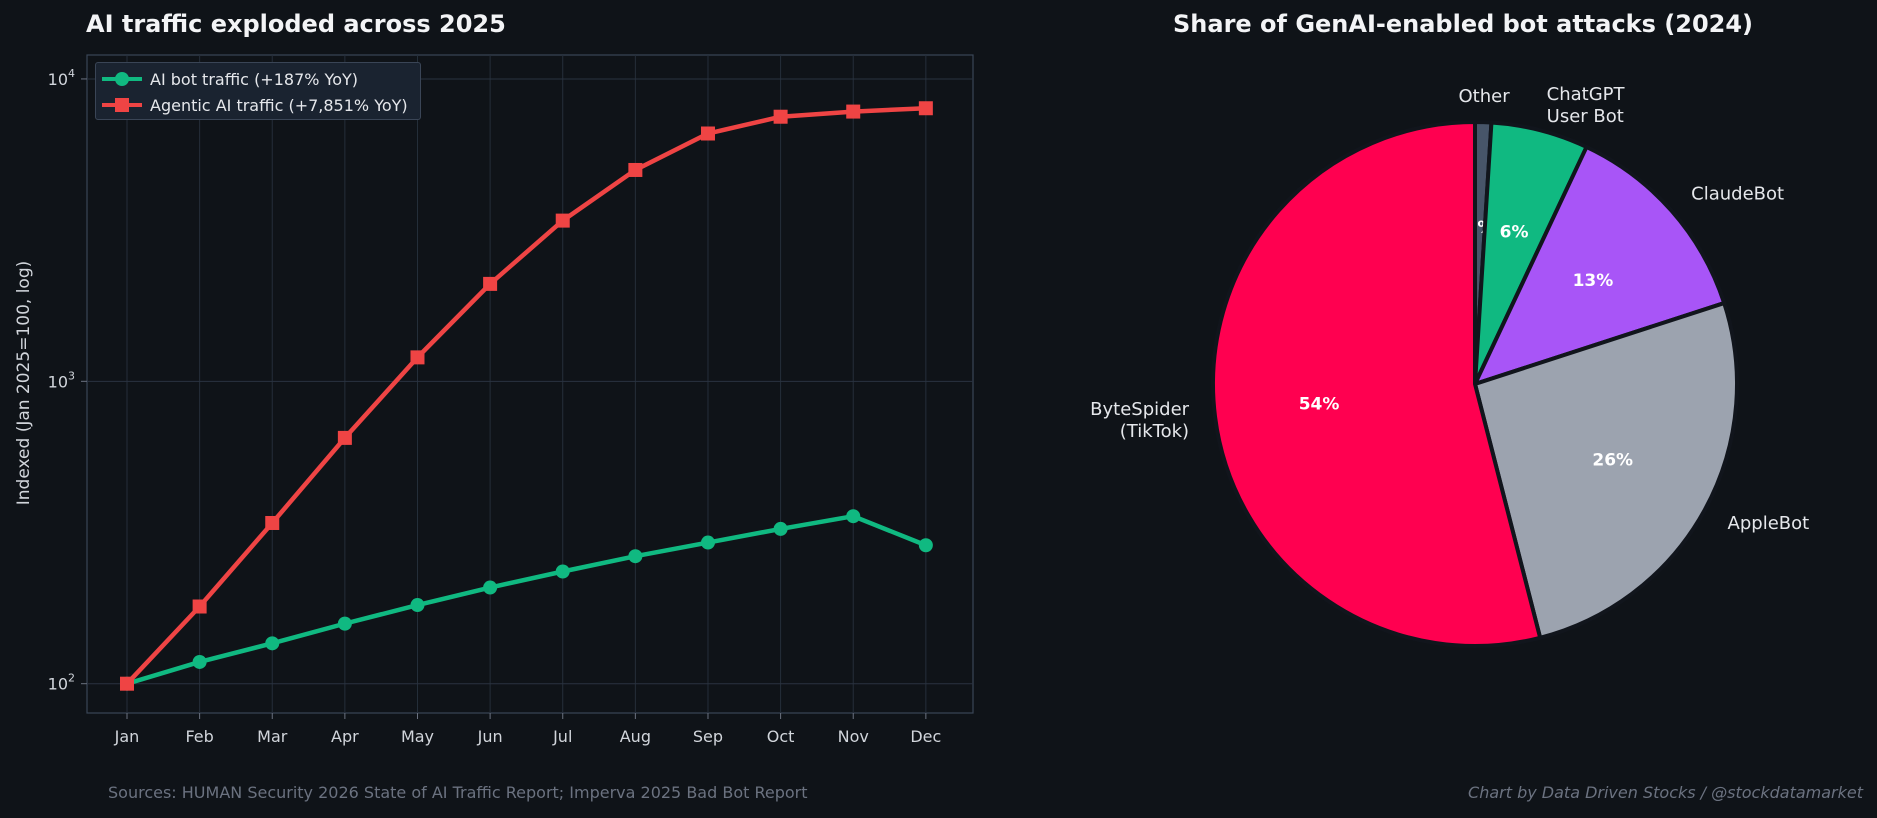 The width and height of the screenshot is (1877, 818). What do you see at coordinates (122, 79) in the screenshot?
I see `legend-swatch-circle-icon` at bounding box center [122, 79].